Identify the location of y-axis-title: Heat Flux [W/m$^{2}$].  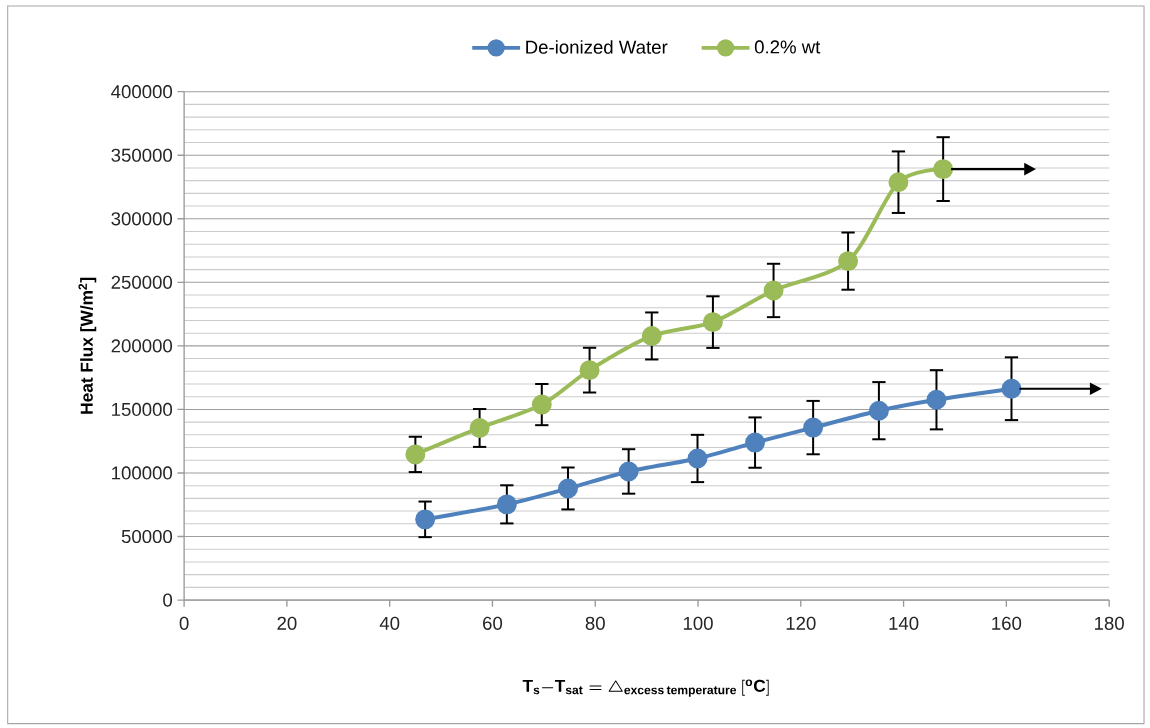
(87, 346).